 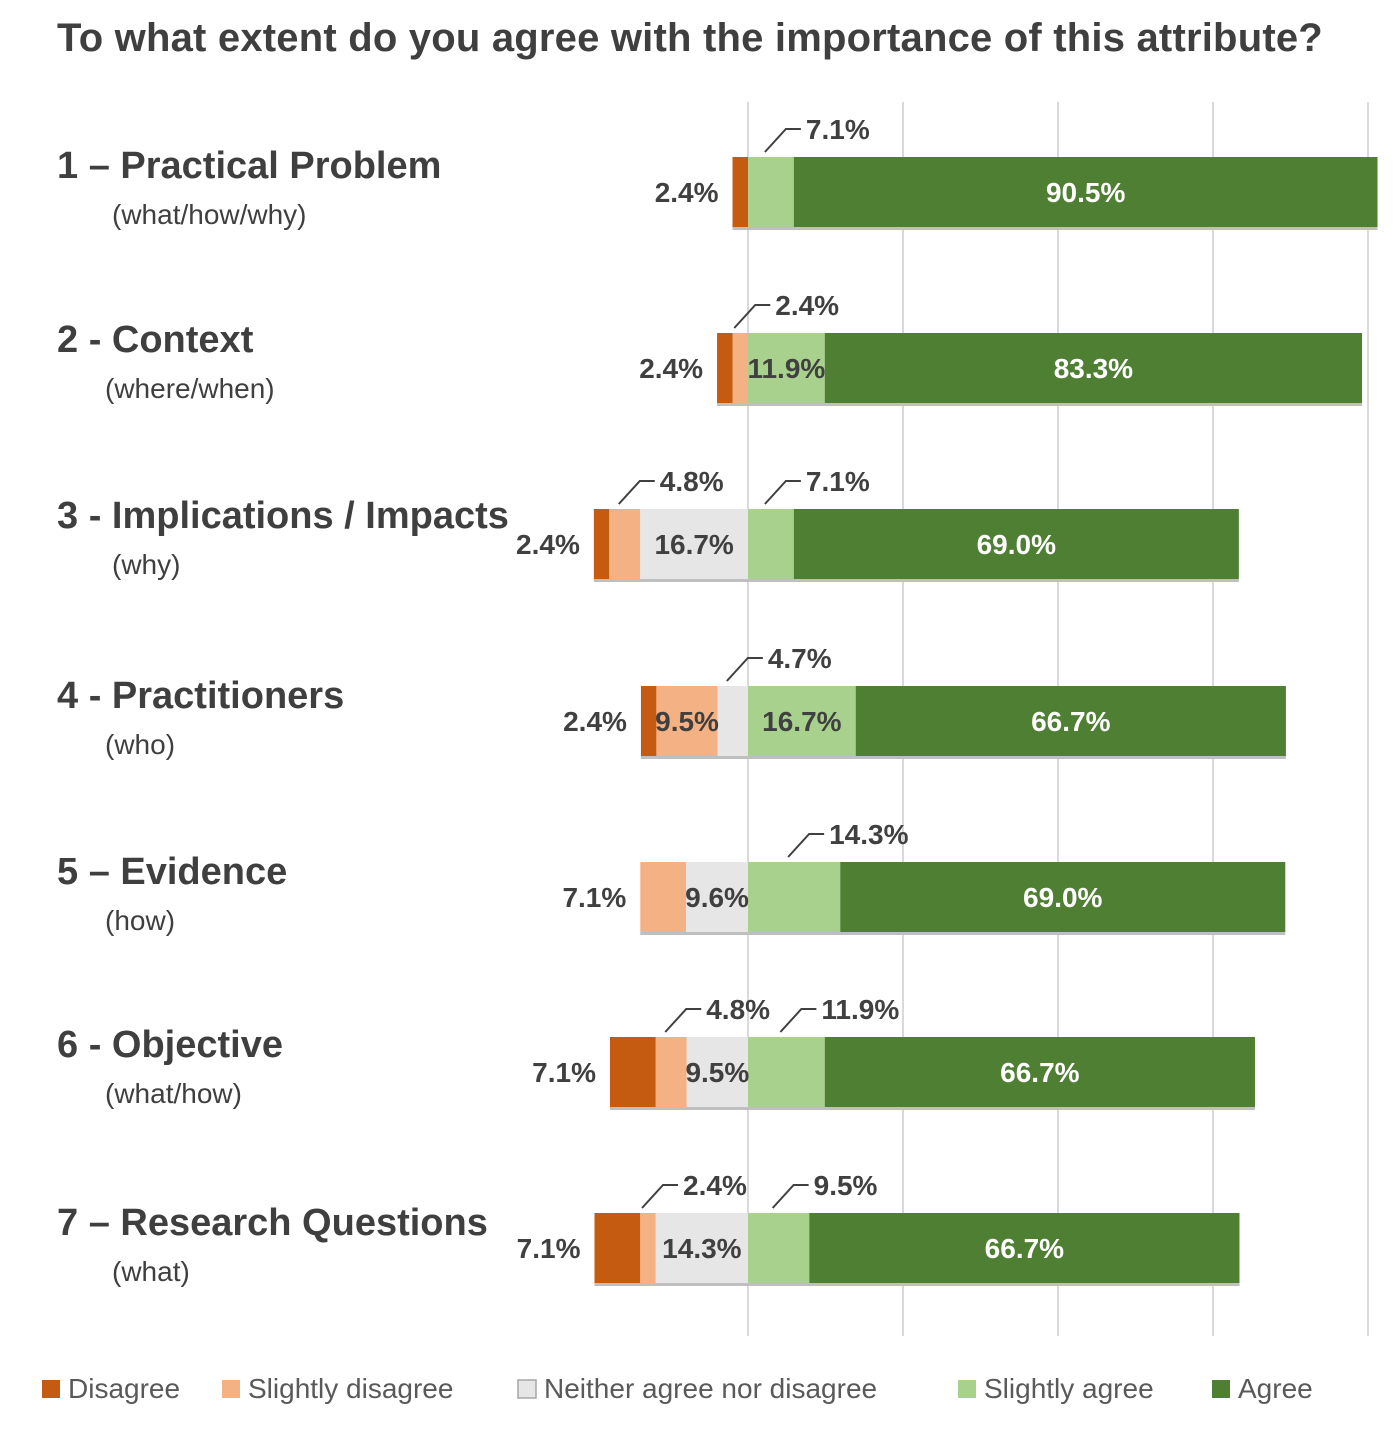 What do you see at coordinates (1069, 1388) in the screenshot?
I see `legend-label: Slightly agree` at bounding box center [1069, 1388].